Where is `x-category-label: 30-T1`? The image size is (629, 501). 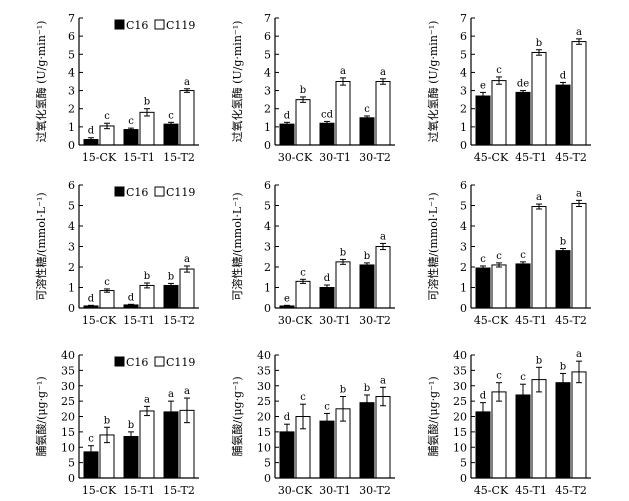 x-category-label: 30-T1 is located at coordinates (335, 157).